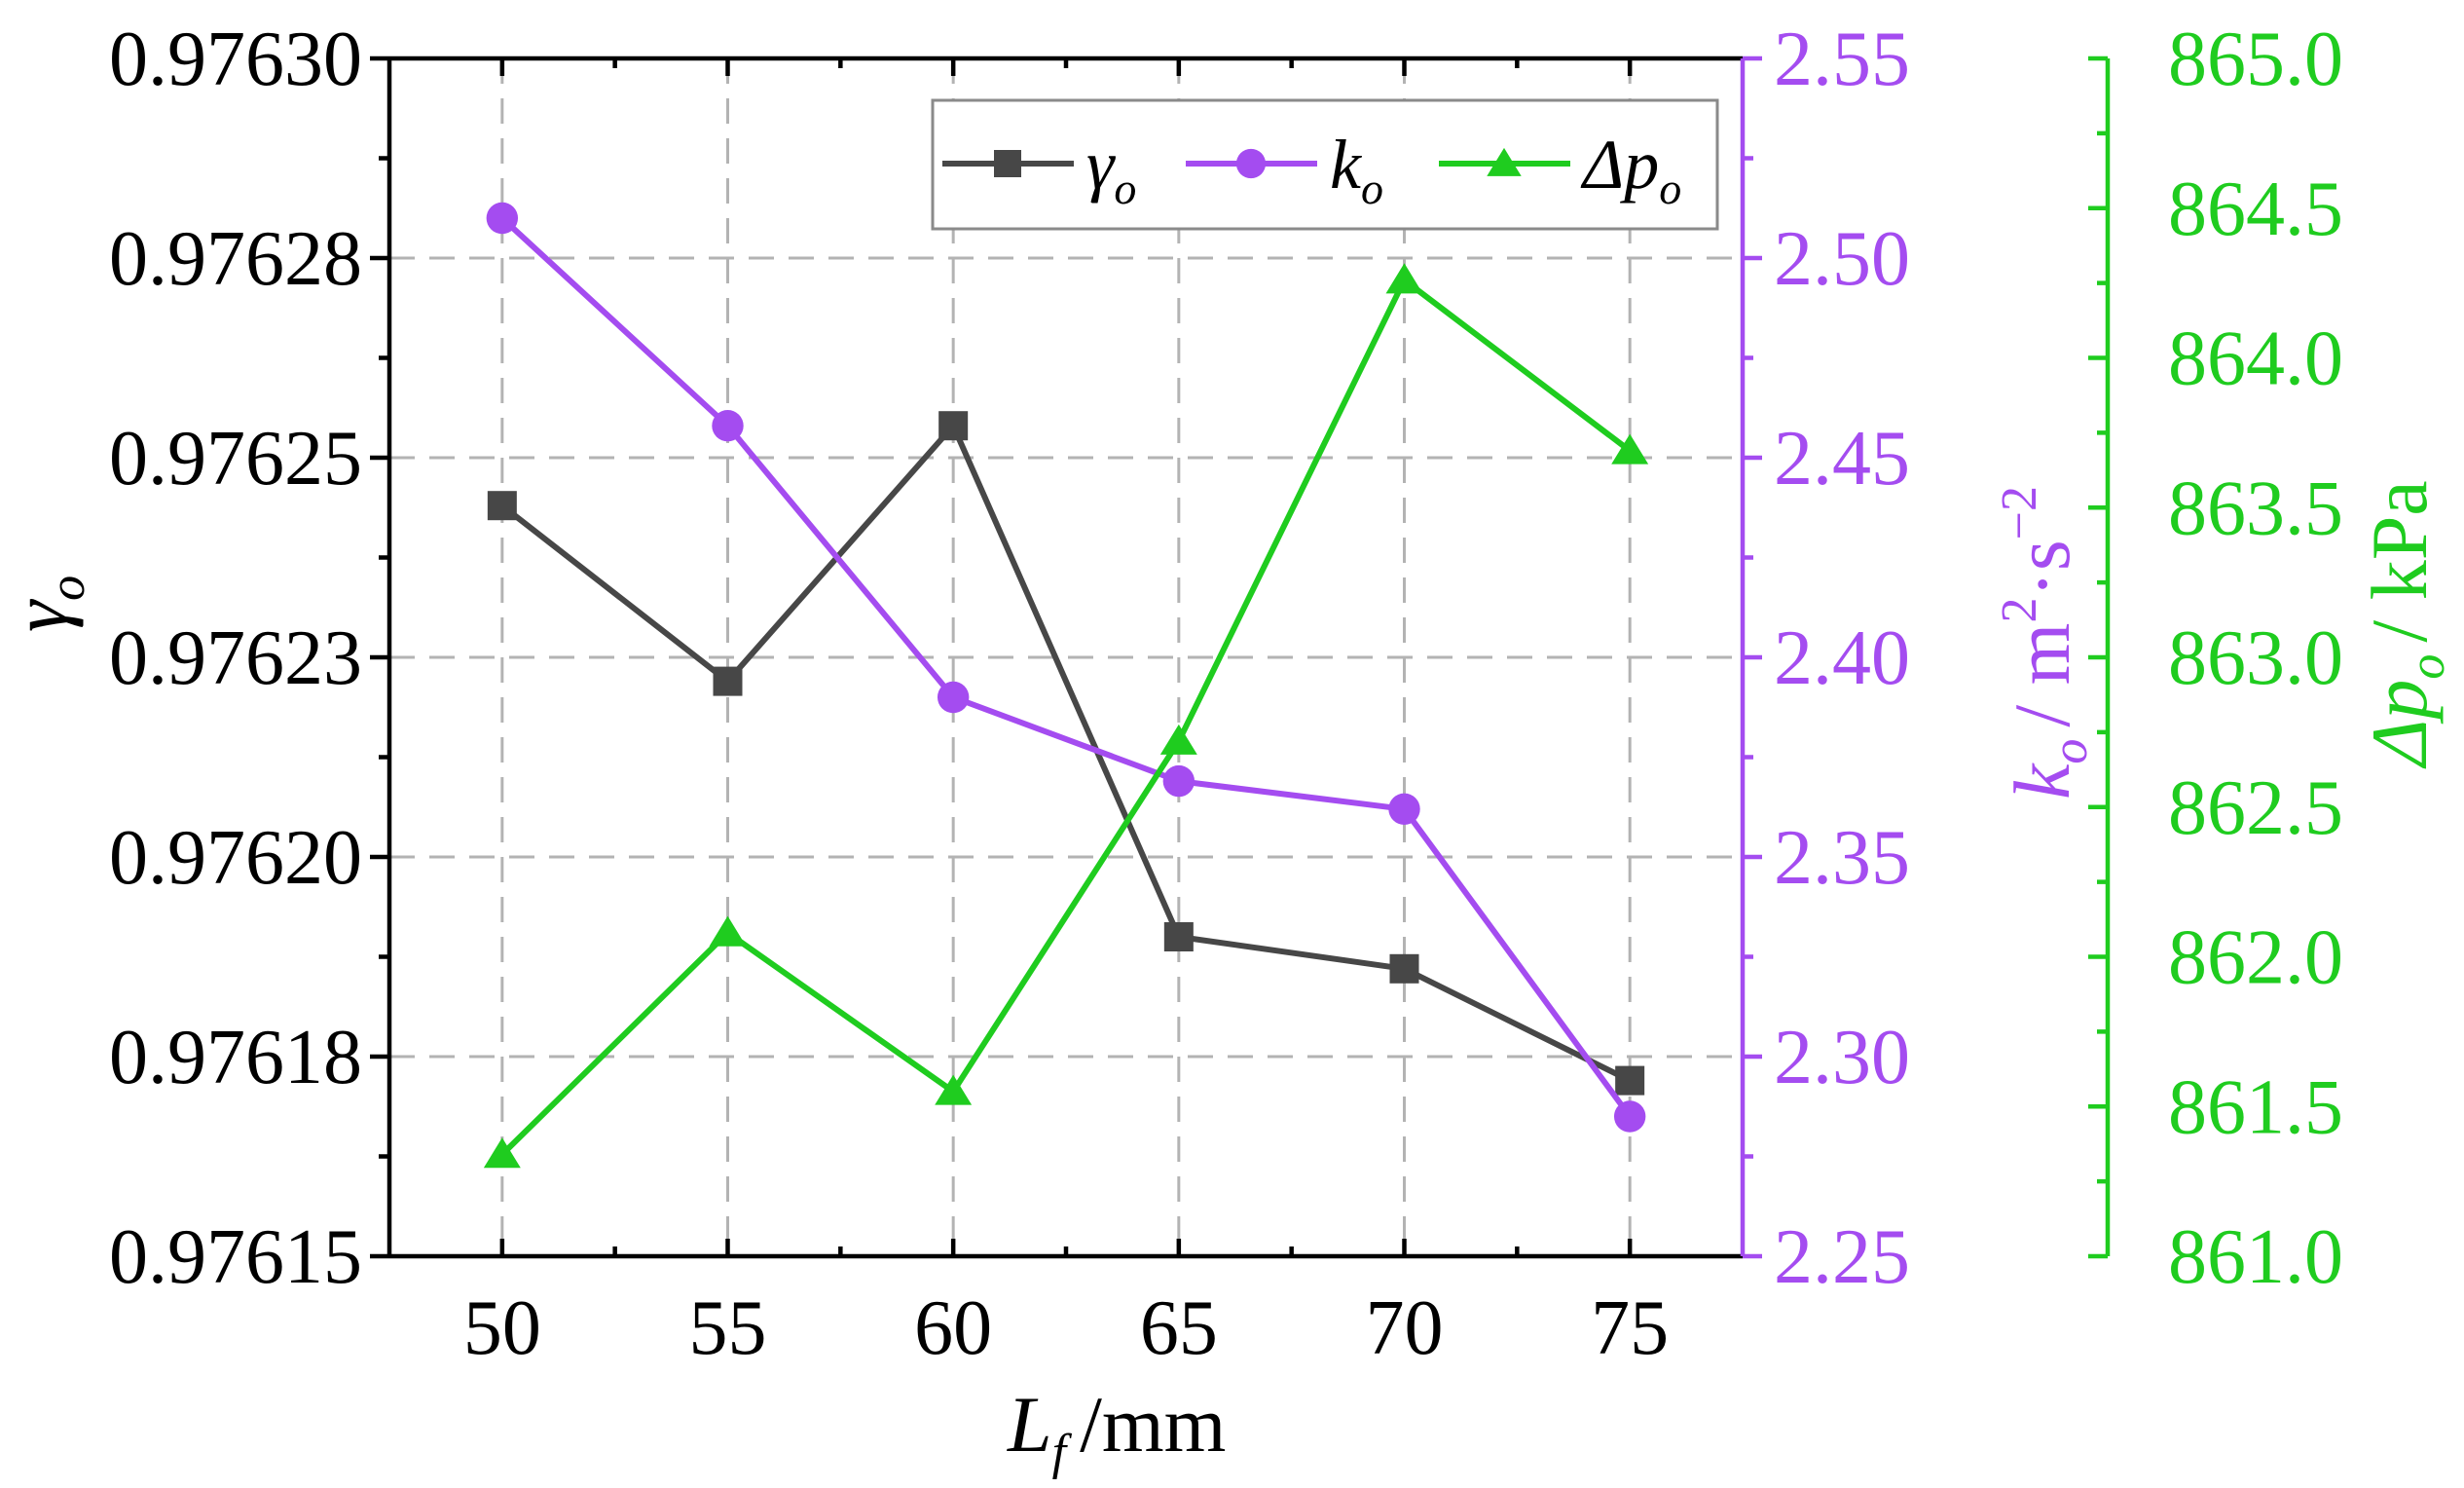 The width and height of the screenshot is (2464, 1488). Describe the element at coordinates (236, 1257) in the screenshot. I see `left-tick-label: 0.97615` at that location.